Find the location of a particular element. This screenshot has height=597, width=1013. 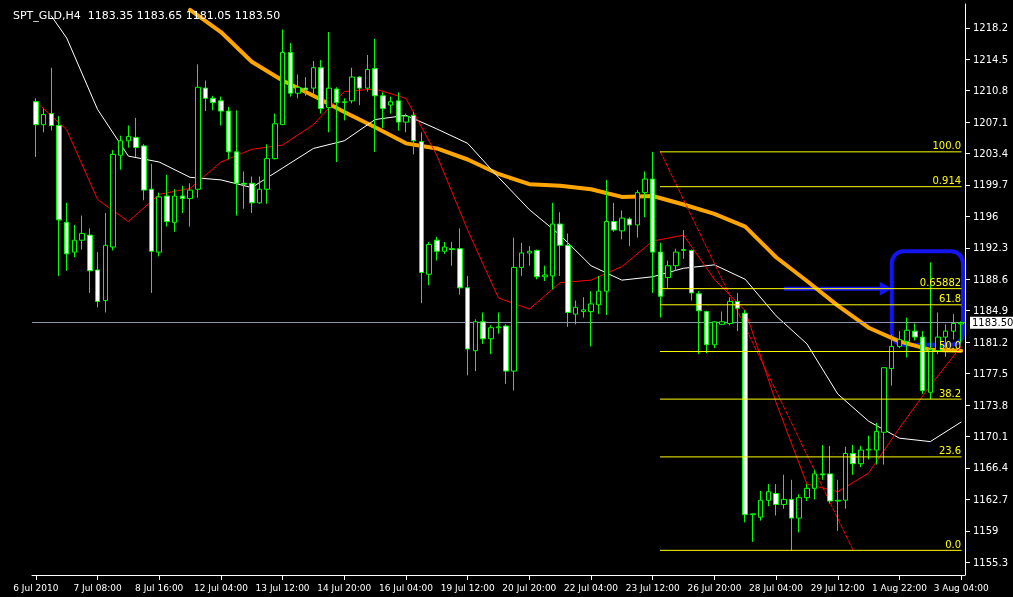

x-tick-label: 23 Jul 12:00 is located at coordinates (652, 587).